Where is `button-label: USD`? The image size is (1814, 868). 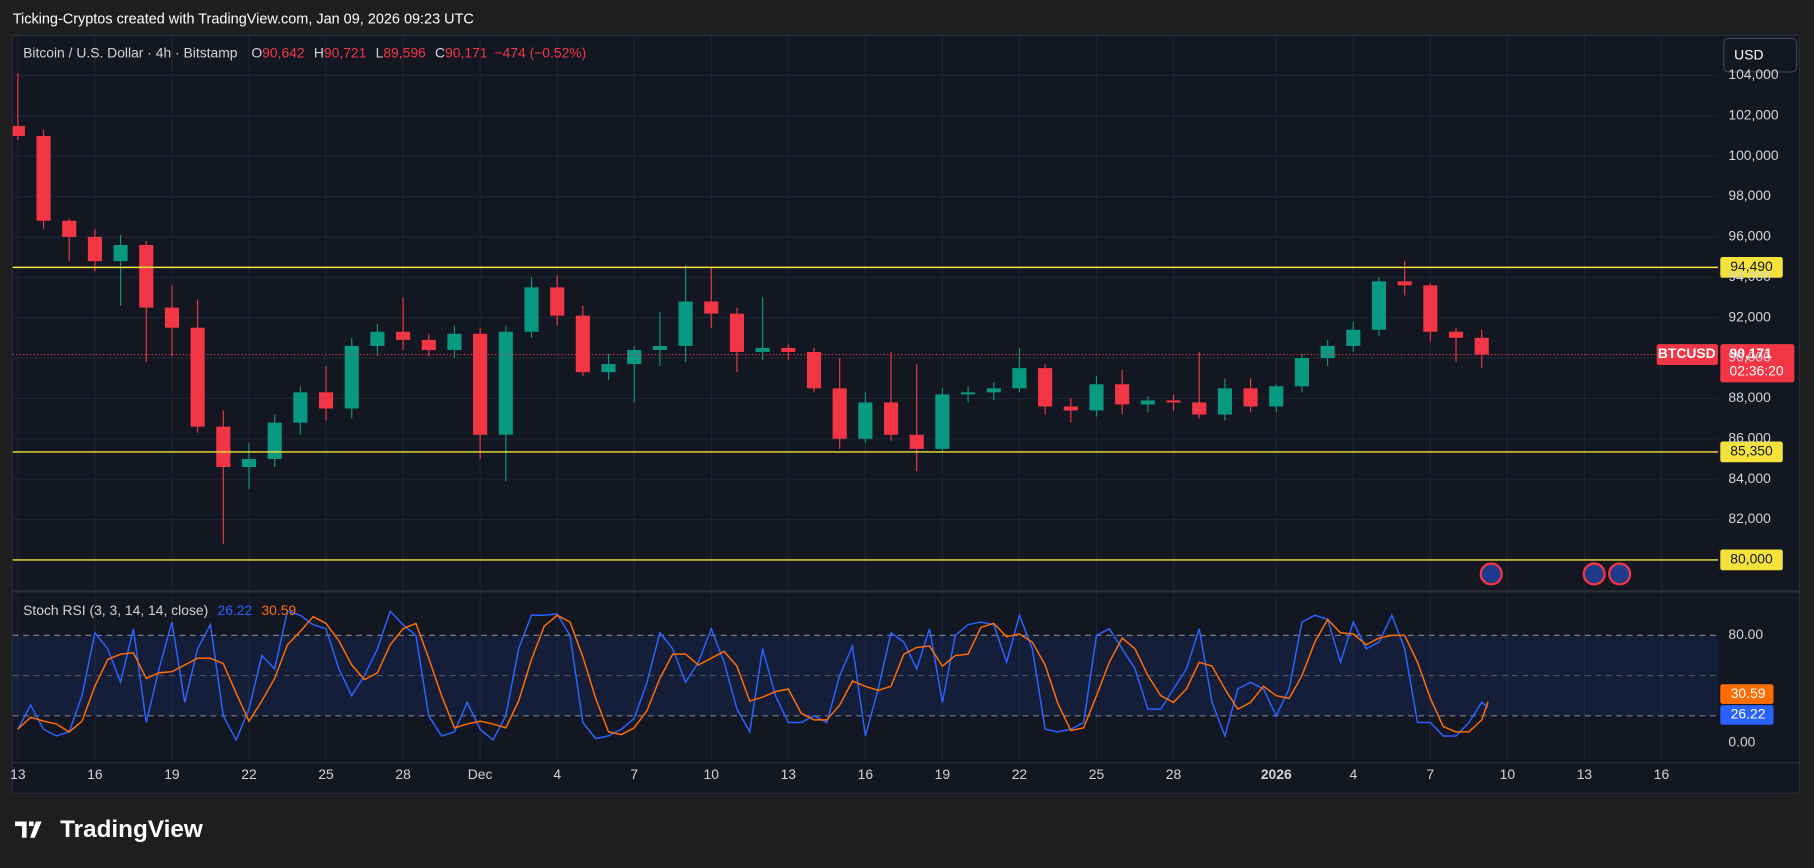 button-label: USD is located at coordinates (1748, 54).